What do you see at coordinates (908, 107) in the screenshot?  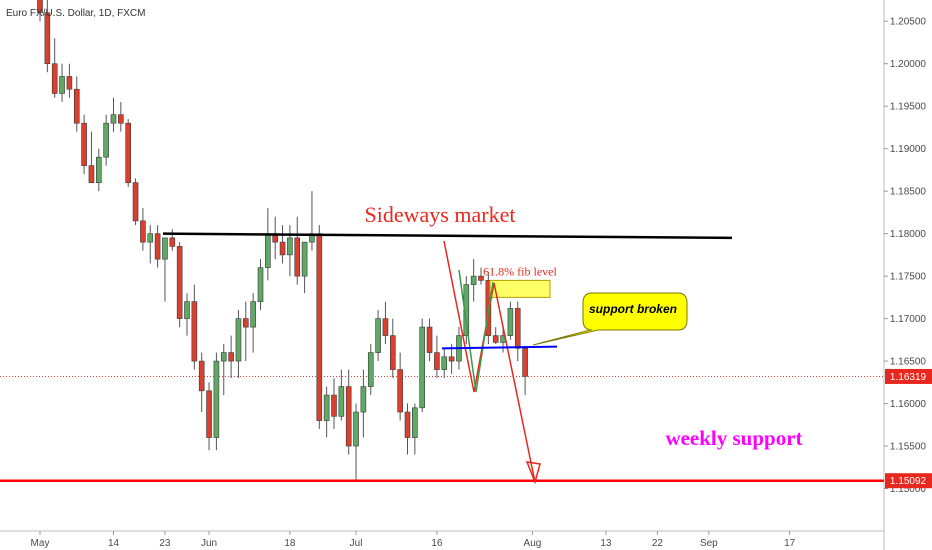 I see `price-tick-label: 1.19500` at bounding box center [908, 107].